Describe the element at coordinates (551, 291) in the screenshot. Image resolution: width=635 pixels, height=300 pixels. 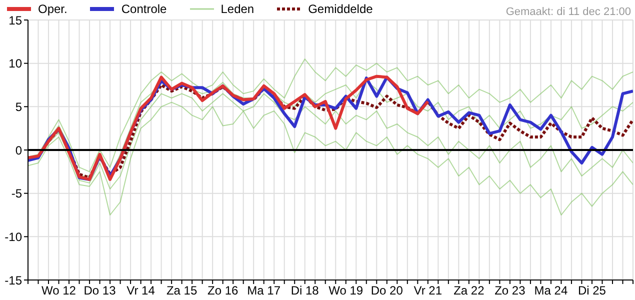
I see `x-tick-label: Ma 24` at that location.